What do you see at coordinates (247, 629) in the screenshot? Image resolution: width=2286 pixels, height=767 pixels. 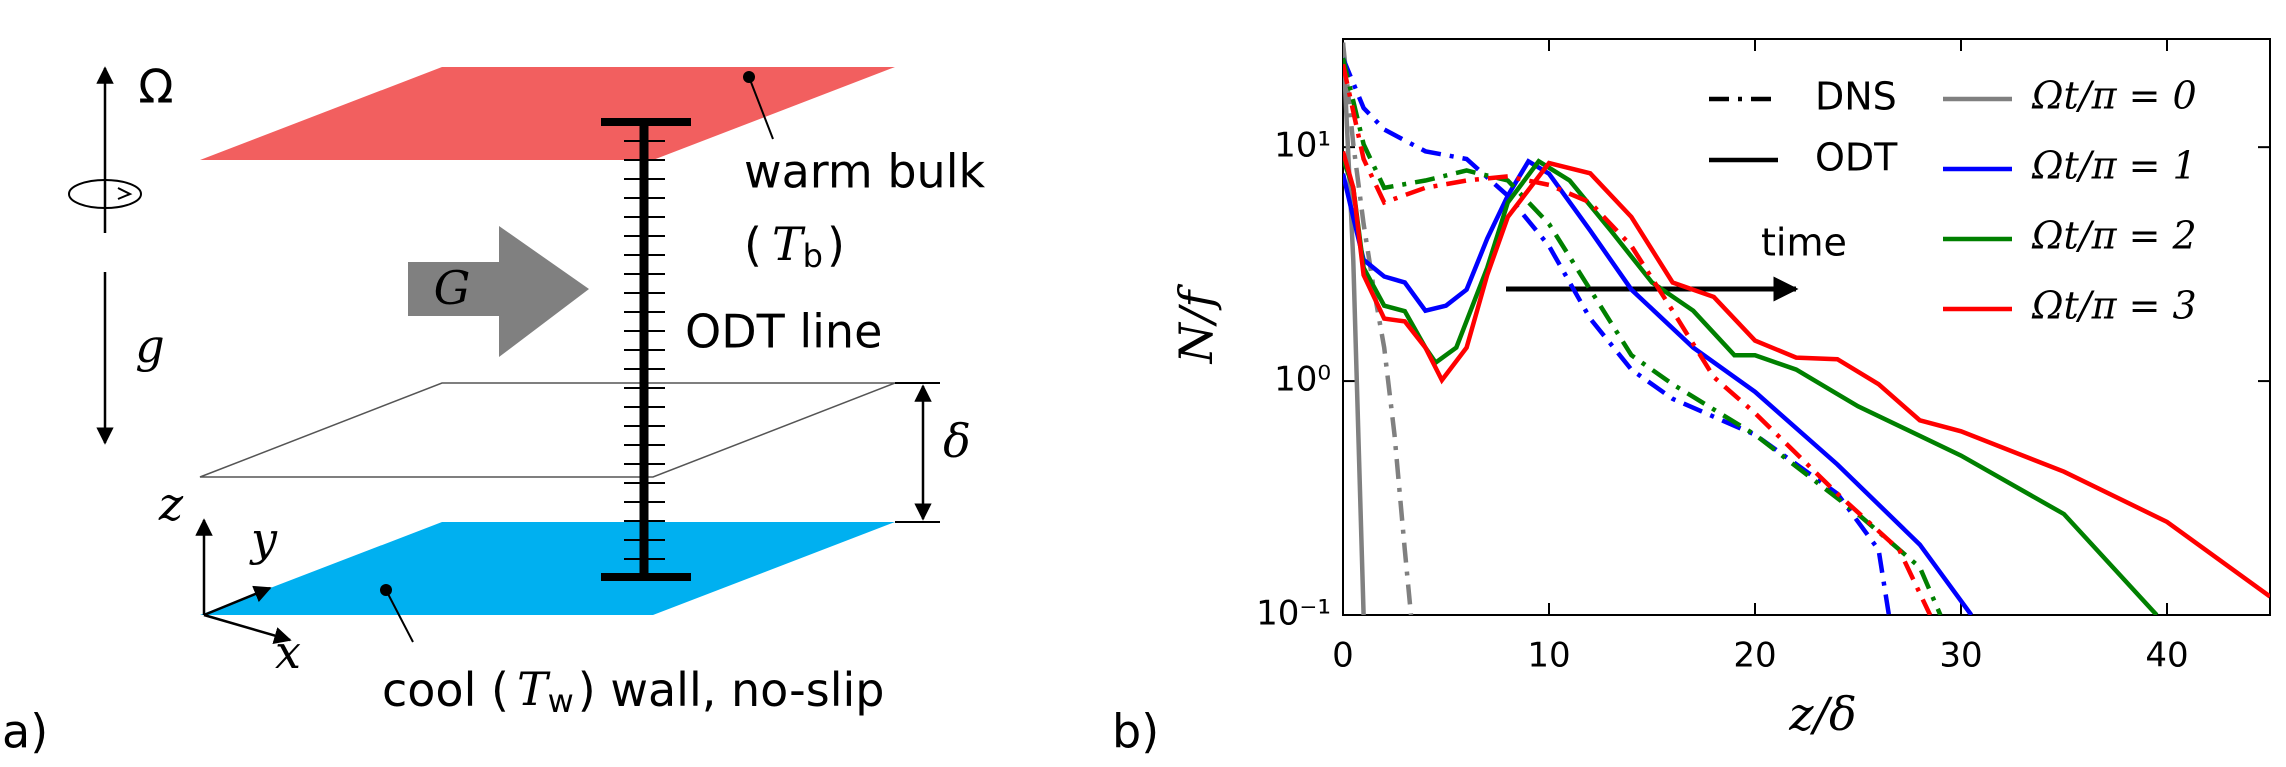 I see `x-axis` at bounding box center [247, 629].